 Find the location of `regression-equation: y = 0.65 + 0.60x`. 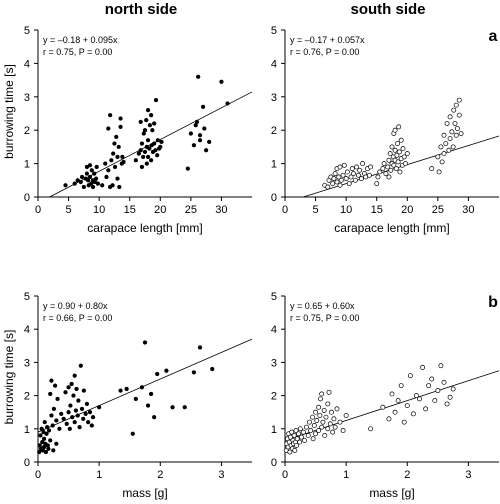

regression-equation: y = 0.65 + 0.60x is located at coordinates (322, 306).